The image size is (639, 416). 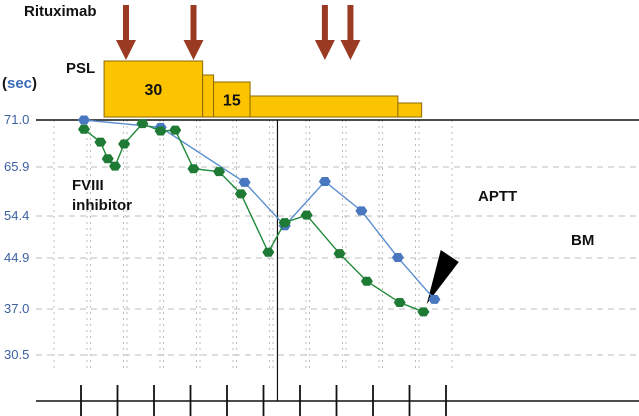 What do you see at coordinates (153, 90) in the screenshot?
I see `psl-dose-label: 30` at bounding box center [153, 90].